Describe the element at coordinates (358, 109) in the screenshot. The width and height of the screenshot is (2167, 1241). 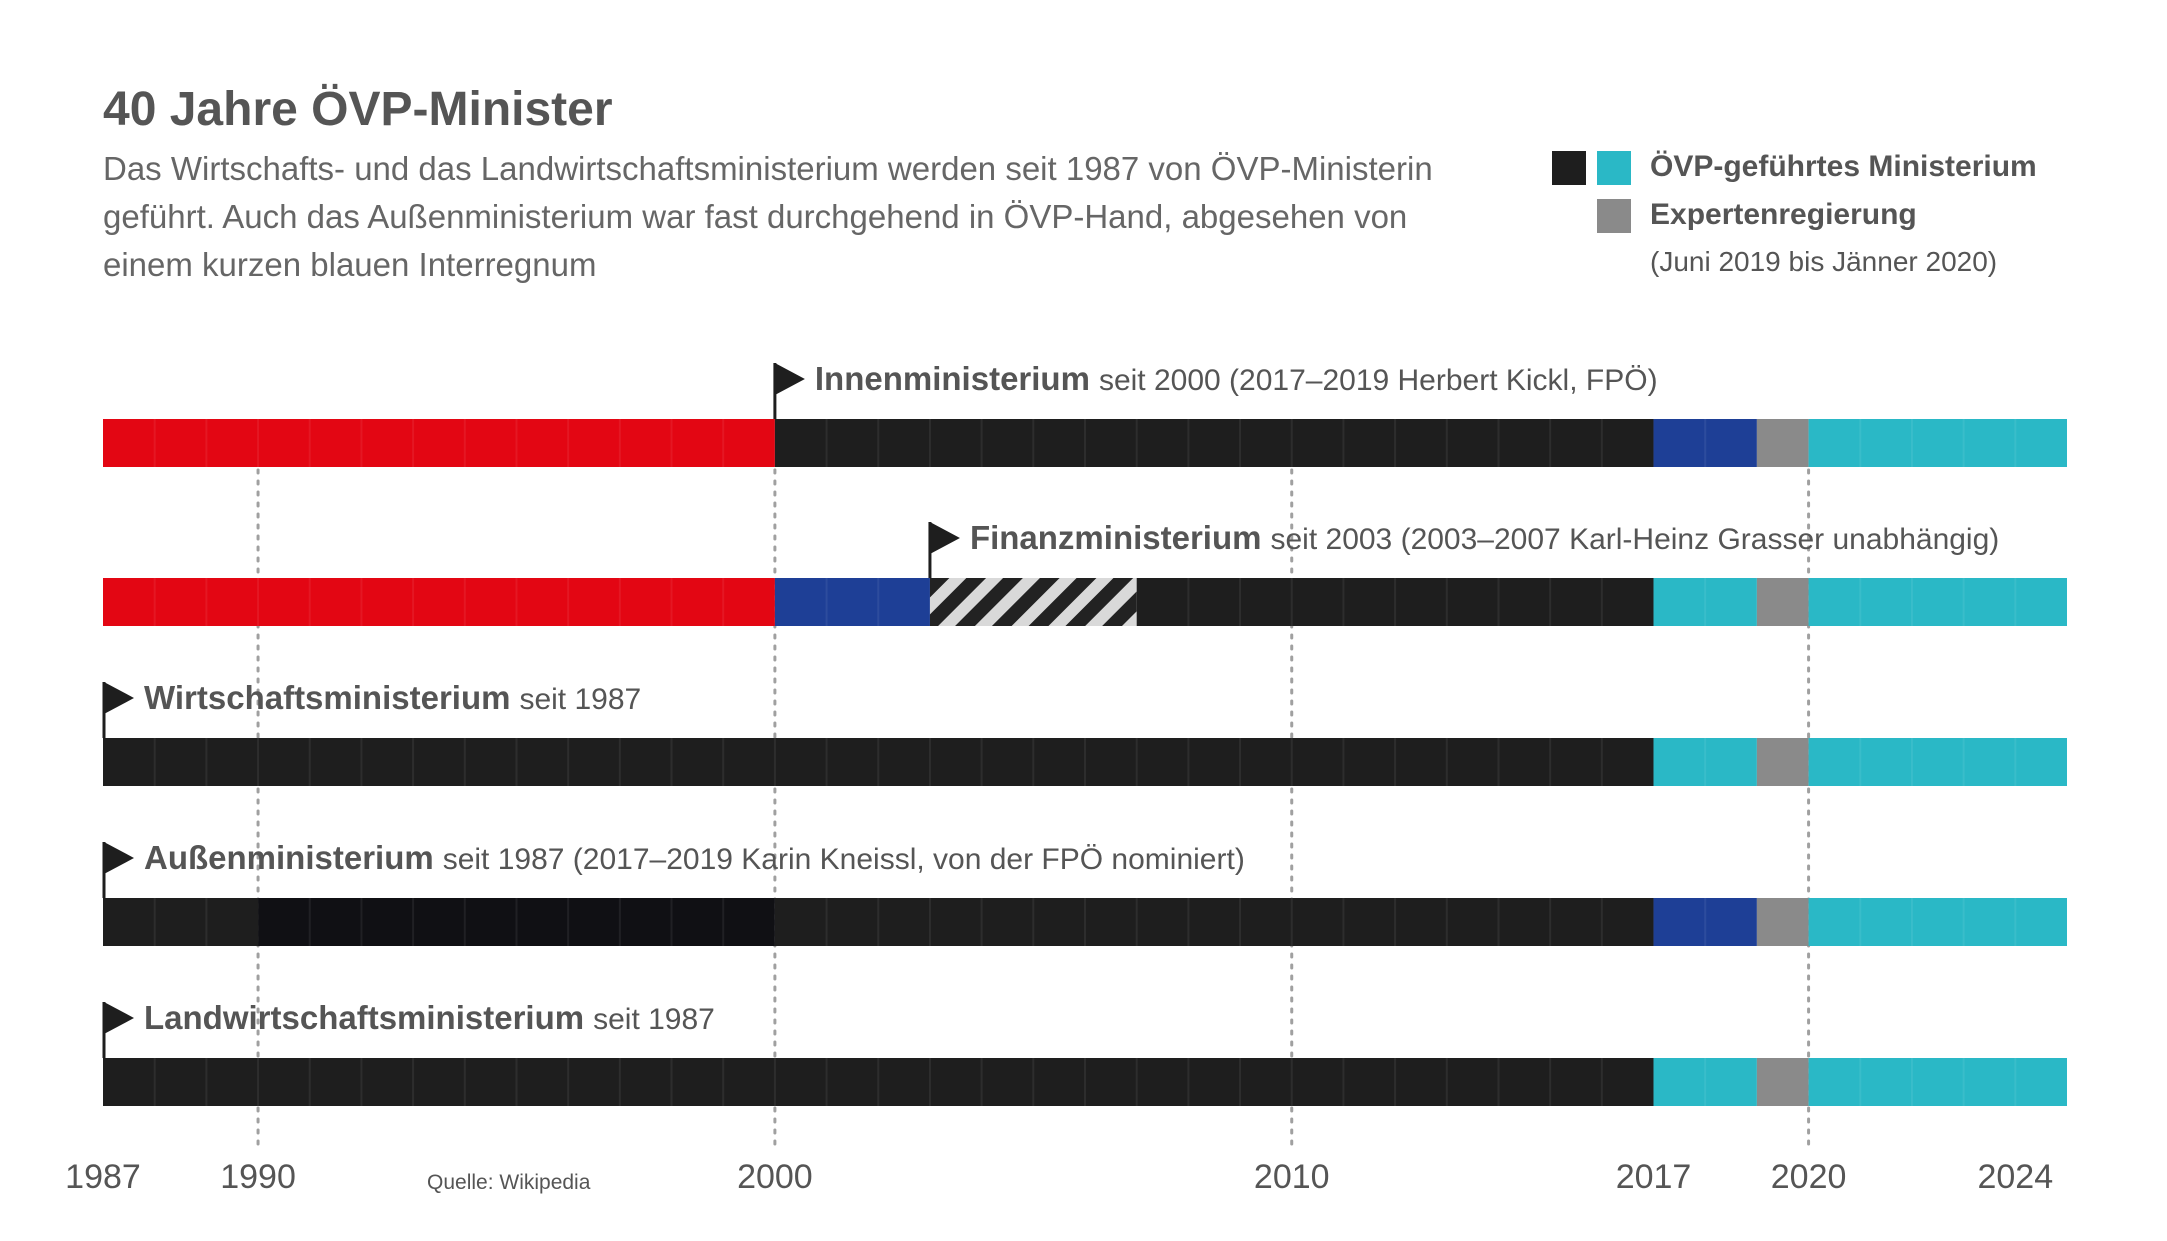
I see `chart-title: 40 Jahre ÖVP-Minister` at that location.